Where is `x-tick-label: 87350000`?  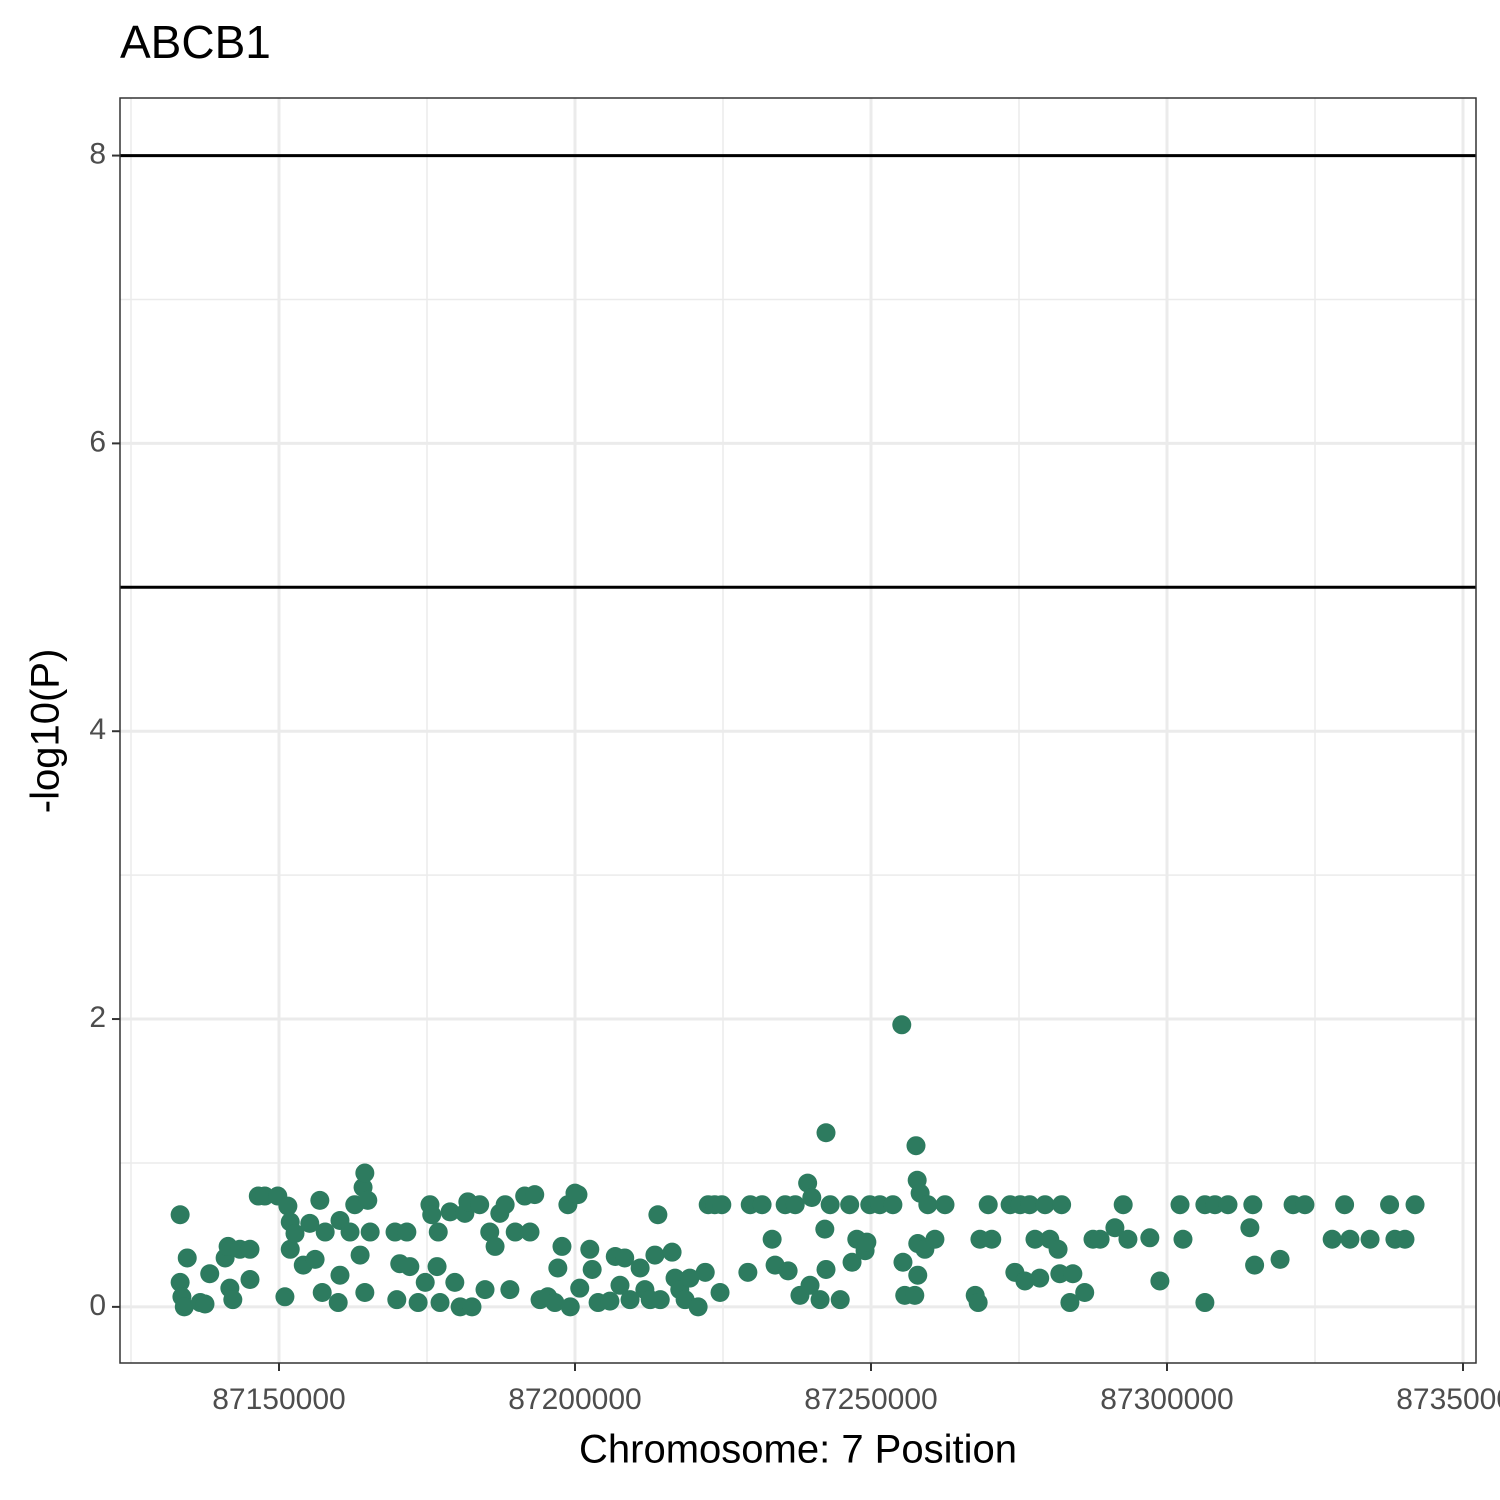
x-tick-label: 87350000 is located at coordinates (1448, 1399).